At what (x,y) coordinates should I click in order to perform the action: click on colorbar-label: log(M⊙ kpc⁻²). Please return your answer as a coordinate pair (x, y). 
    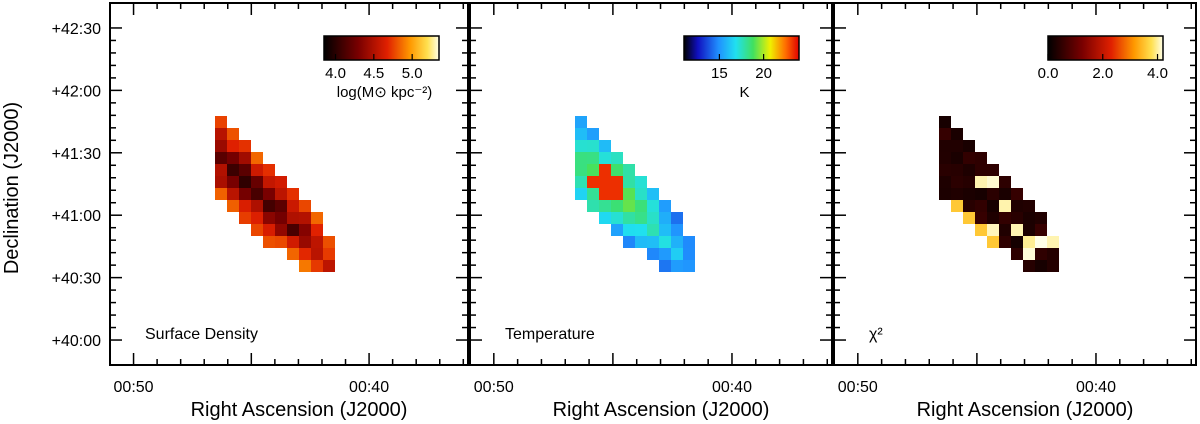
    Looking at the image, I should click on (385, 92).